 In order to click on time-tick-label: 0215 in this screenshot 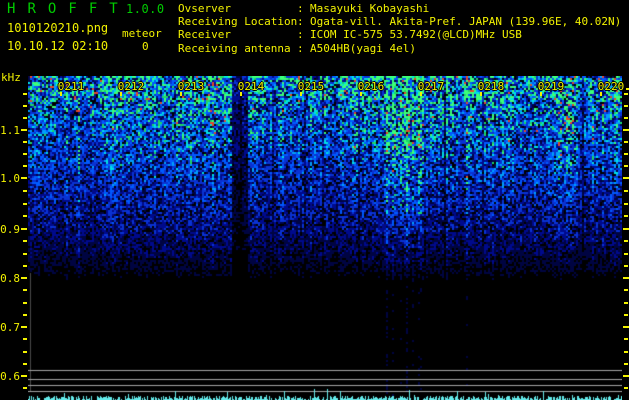, I will do `click(311, 86)`.